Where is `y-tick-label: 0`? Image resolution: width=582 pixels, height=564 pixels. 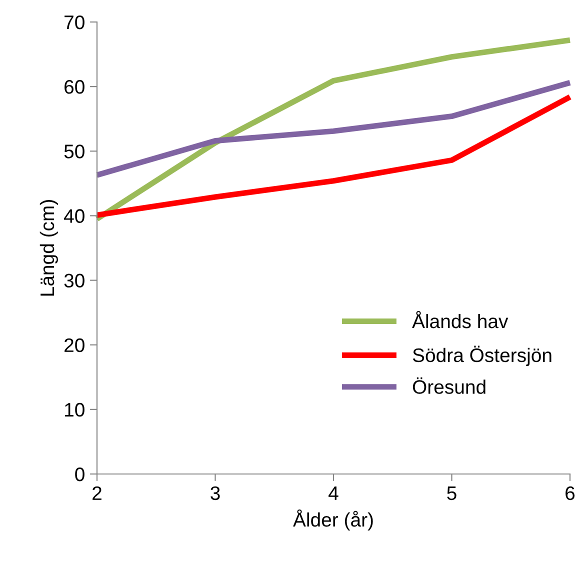
y-tick-label: 0 is located at coordinates (79, 474).